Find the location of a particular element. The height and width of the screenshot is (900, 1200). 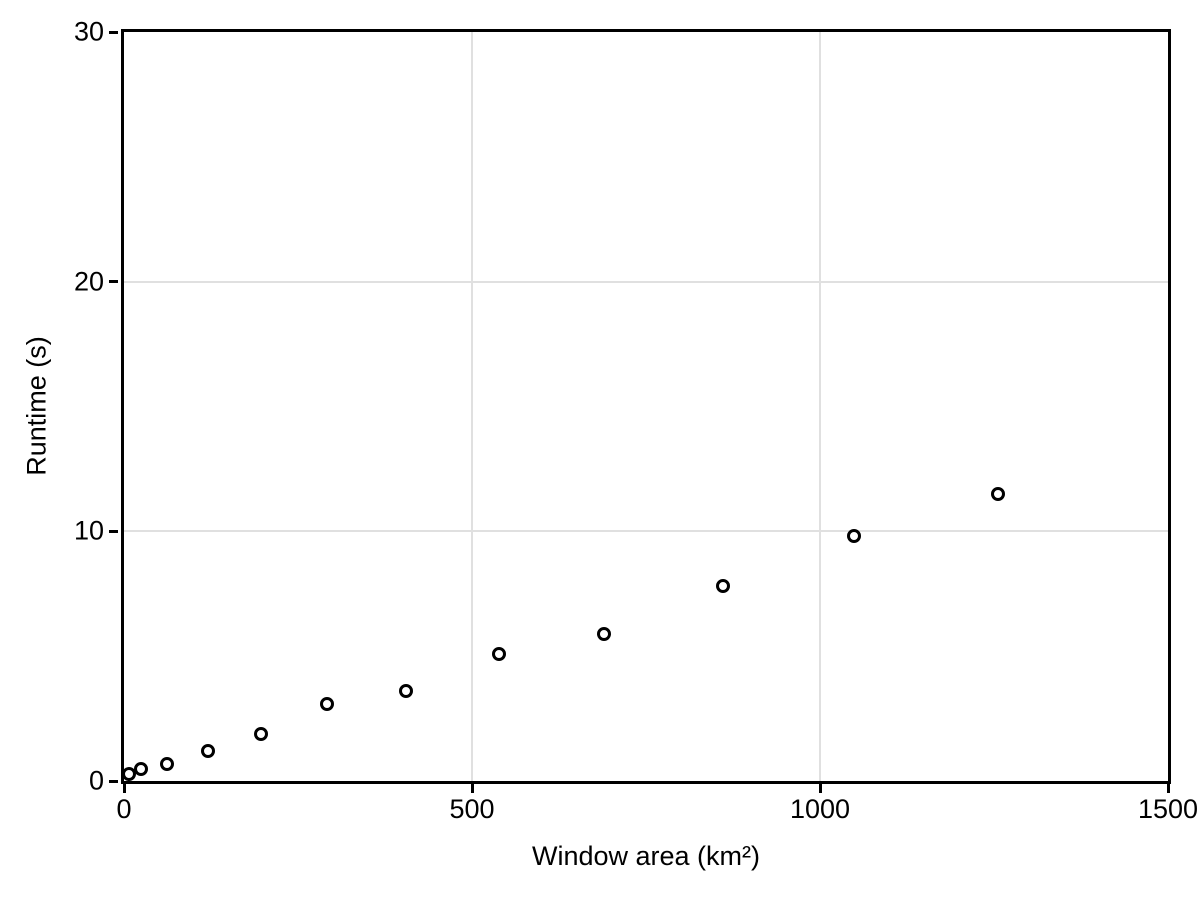

x-tick-label: 1500 is located at coordinates (1168, 809).